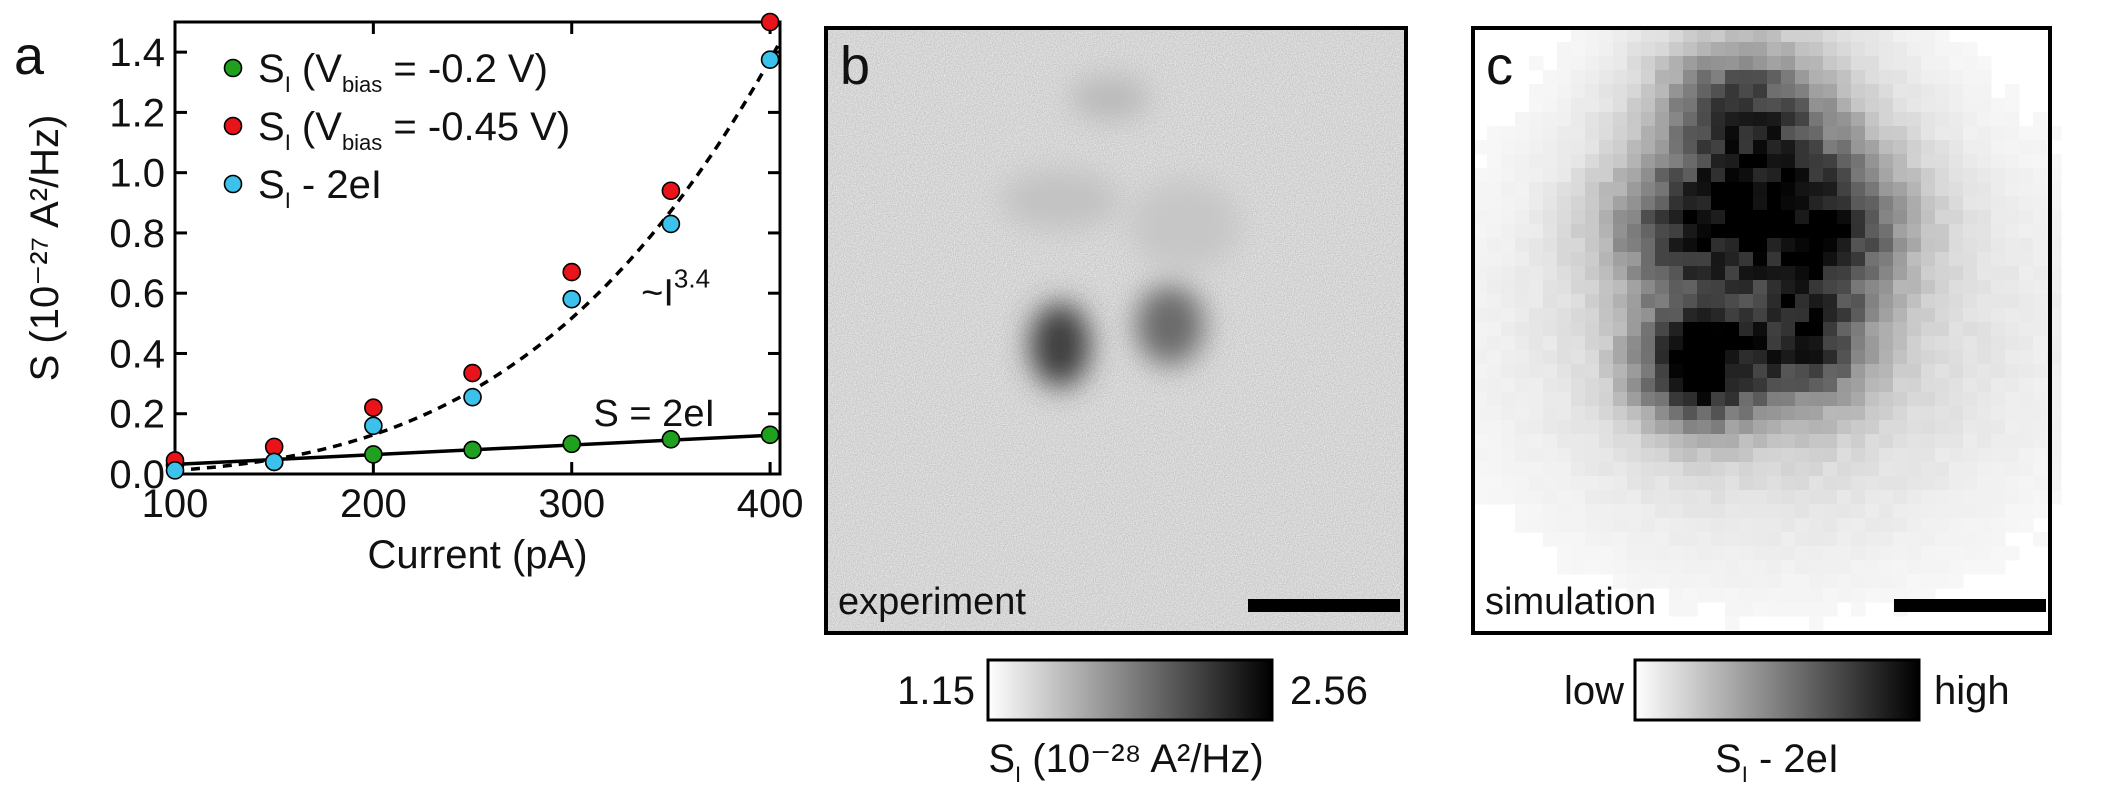 This screenshot has width=2101, height=799. What do you see at coordinates (1777, 690) in the screenshot?
I see `panel-c-colorbar` at bounding box center [1777, 690].